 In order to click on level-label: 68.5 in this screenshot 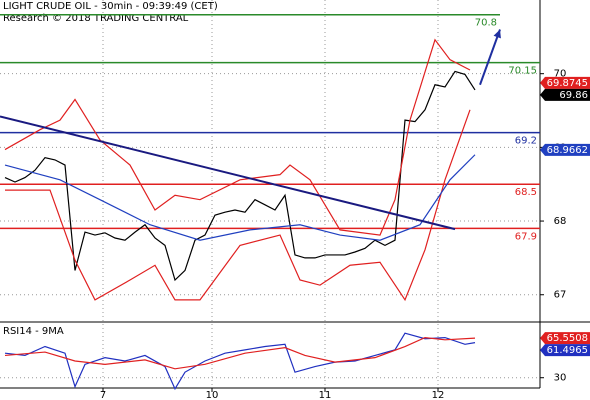, I will do `click(526, 192)`.